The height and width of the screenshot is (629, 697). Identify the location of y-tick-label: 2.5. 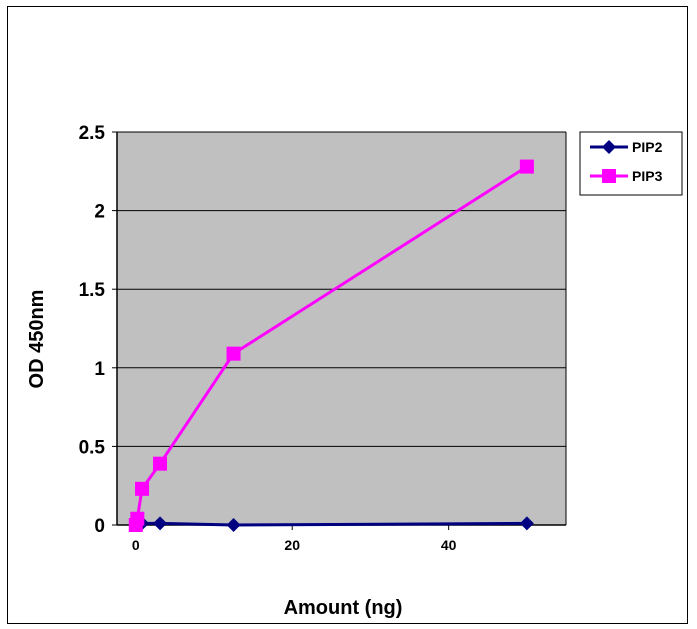
(92, 133).